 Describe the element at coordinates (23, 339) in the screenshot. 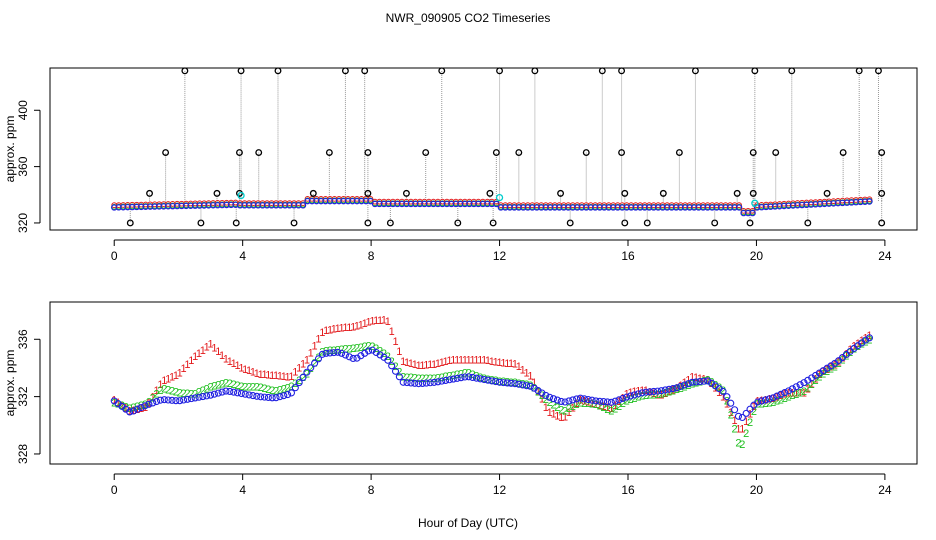

I see `bottom-y-tick-label: 336` at that location.